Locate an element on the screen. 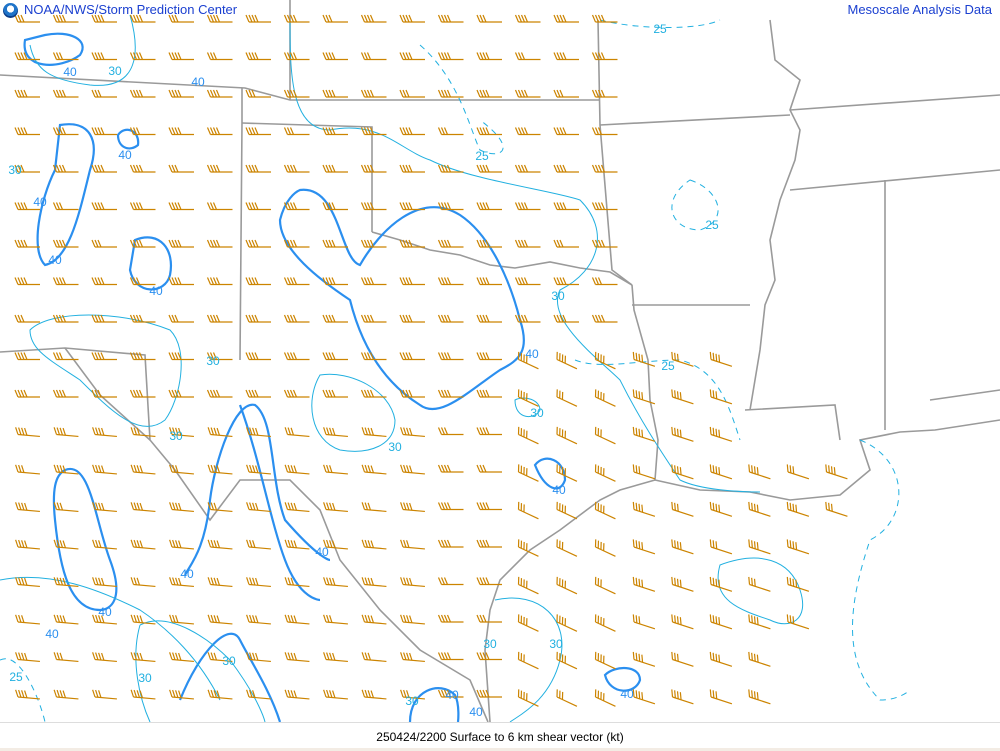 This screenshot has width=1000, height=751. contour-label: 40 is located at coordinates (627, 694).